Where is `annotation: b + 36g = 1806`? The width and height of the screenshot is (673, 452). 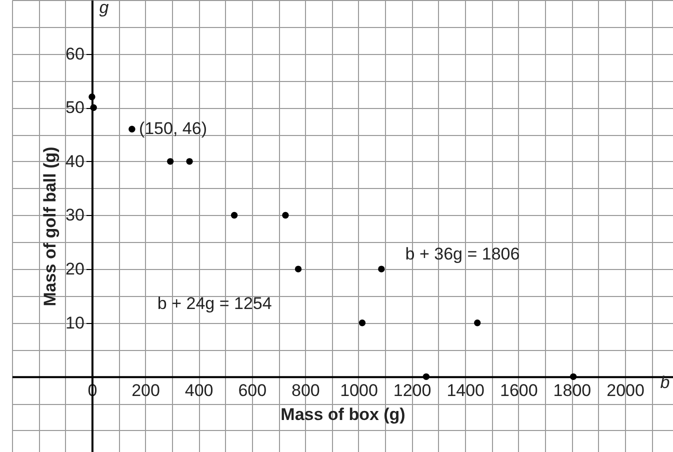 annotation: b + 36g = 1806 is located at coordinates (462, 254).